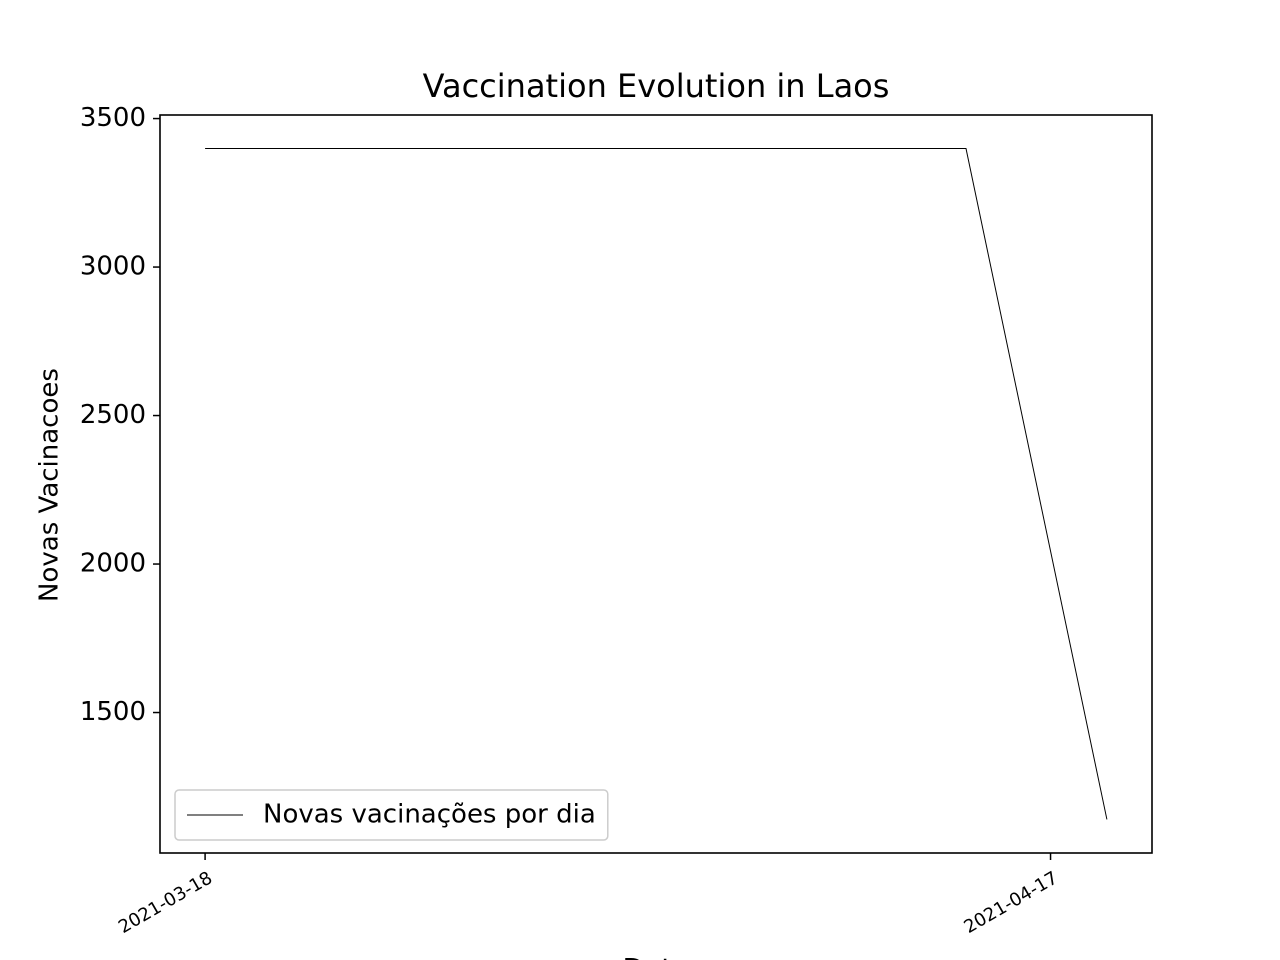 Image resolution: width=1280 pixels, height=960 pixels. I want to click on y-tick-label: 2500, so click(113, 415).